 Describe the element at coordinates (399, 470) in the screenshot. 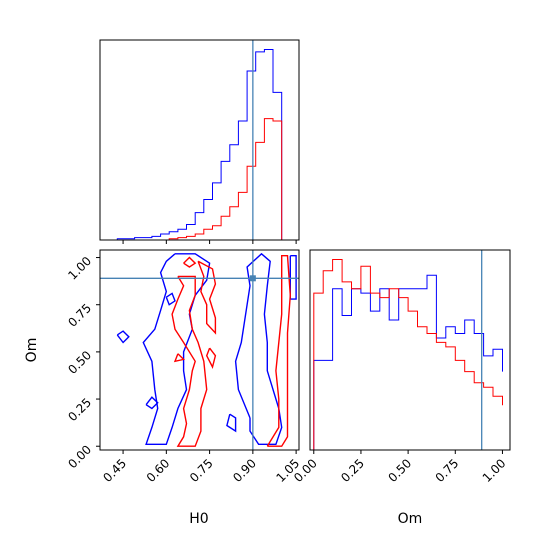

I see `om-x-tick-label: 0.50` at that location.